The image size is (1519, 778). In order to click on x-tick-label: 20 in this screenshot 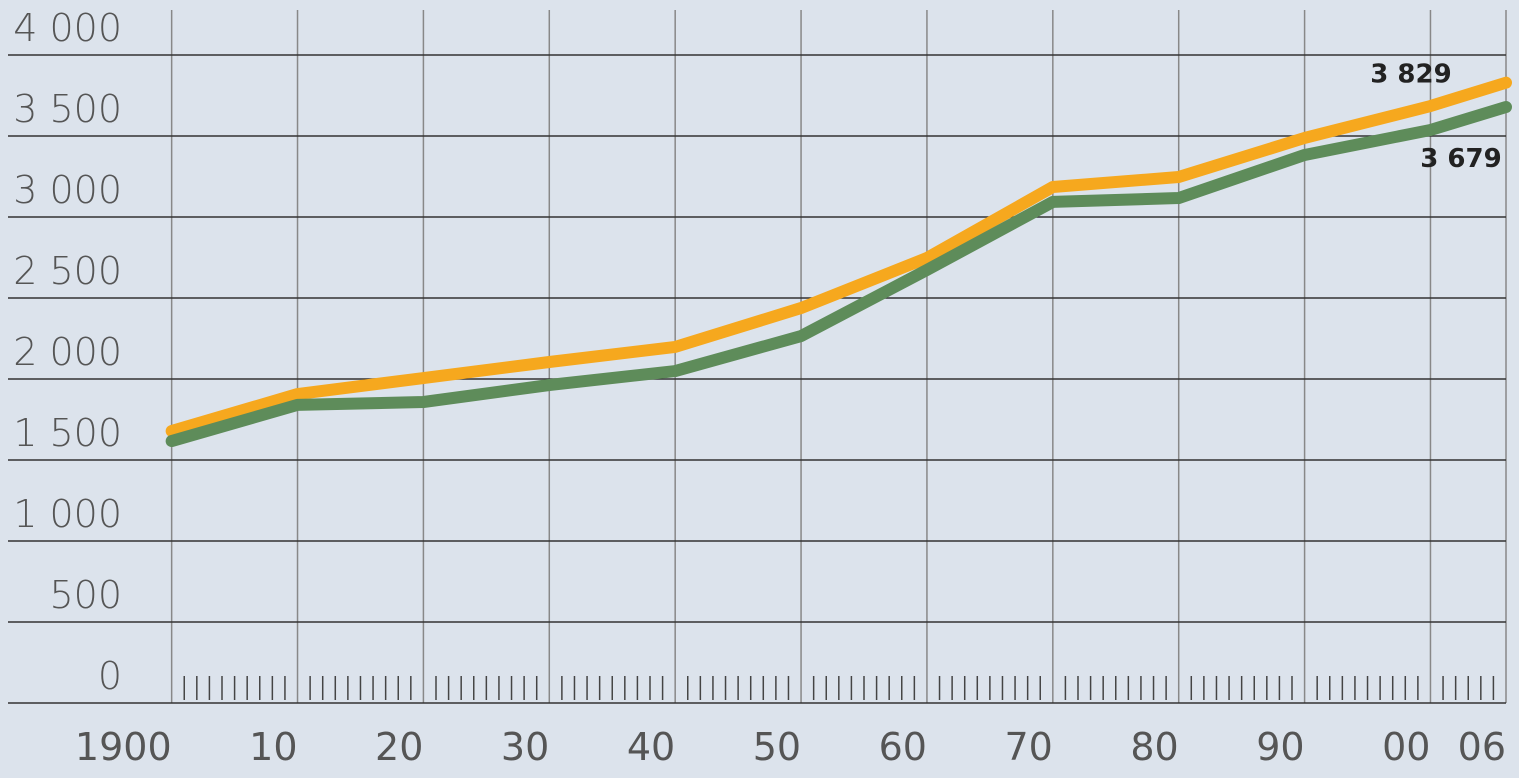, I will do `click(399, 747)`.